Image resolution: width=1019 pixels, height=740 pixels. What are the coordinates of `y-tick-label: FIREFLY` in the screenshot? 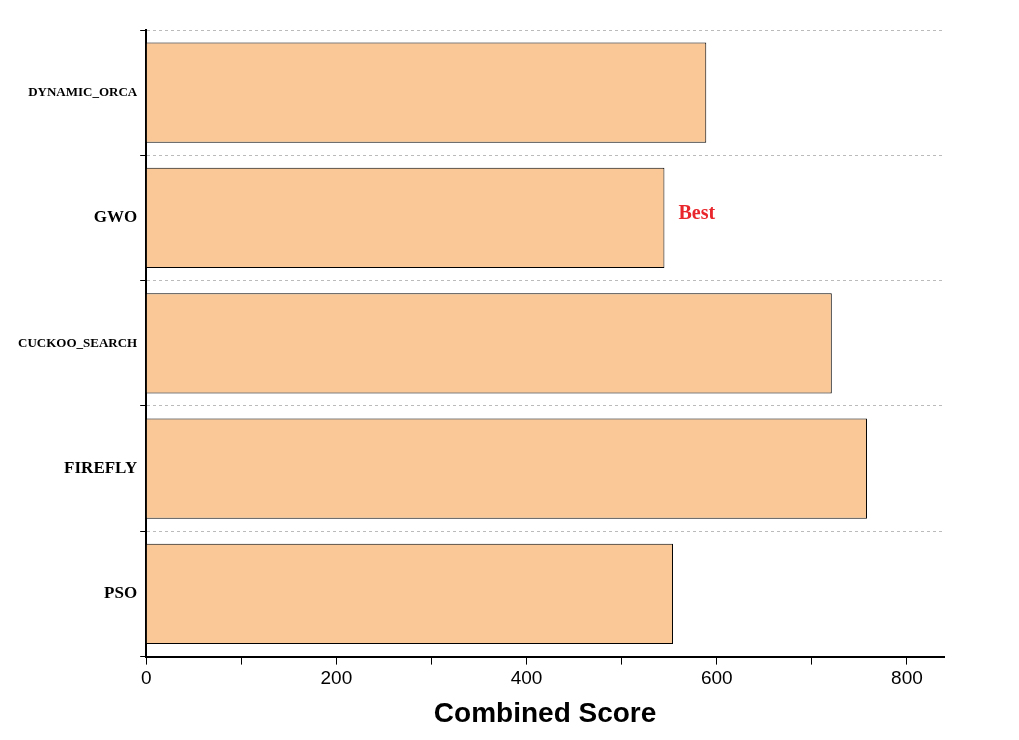 It's located at (101, 468).